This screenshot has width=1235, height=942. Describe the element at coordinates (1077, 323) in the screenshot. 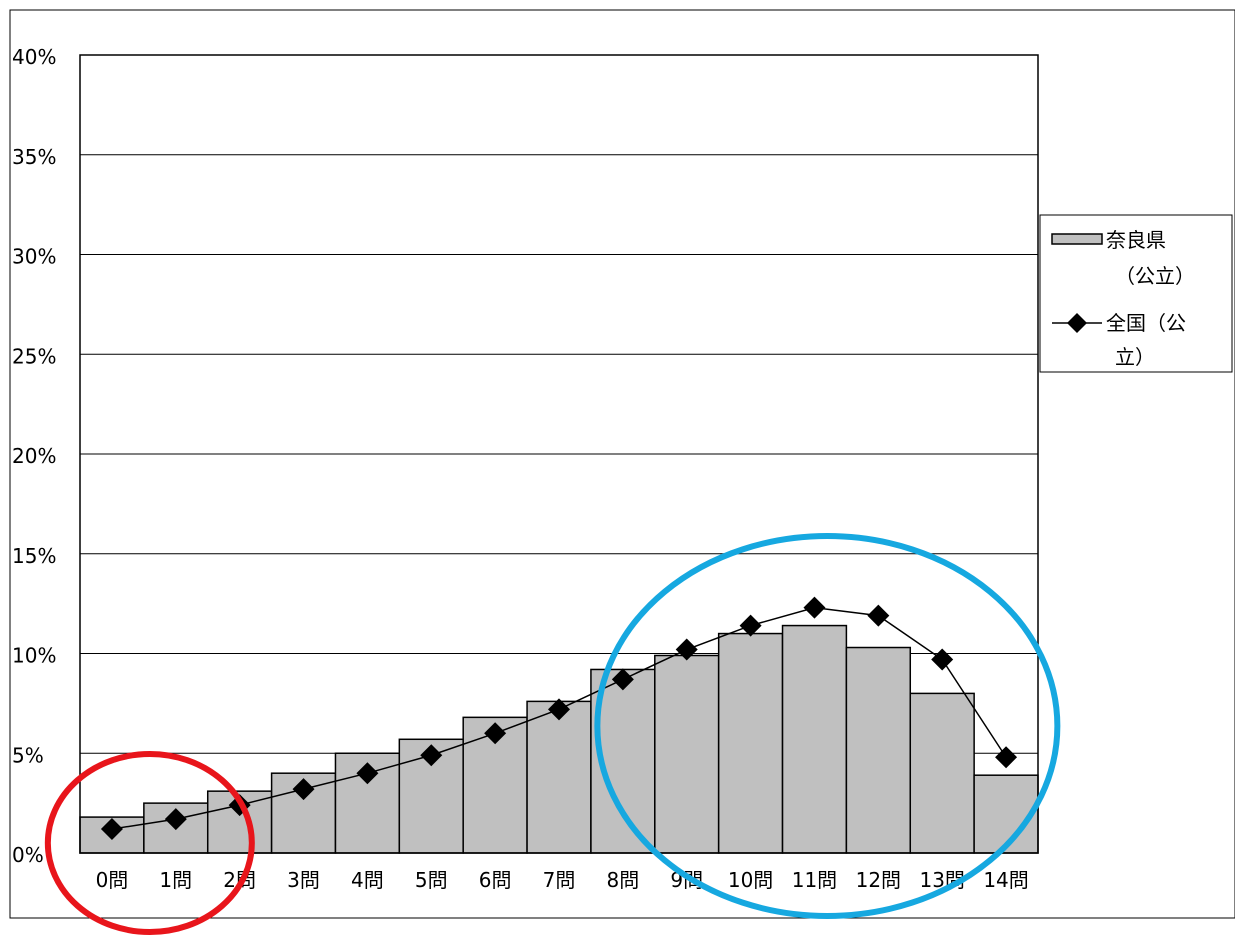

I see `legend-line-marker` at that location.